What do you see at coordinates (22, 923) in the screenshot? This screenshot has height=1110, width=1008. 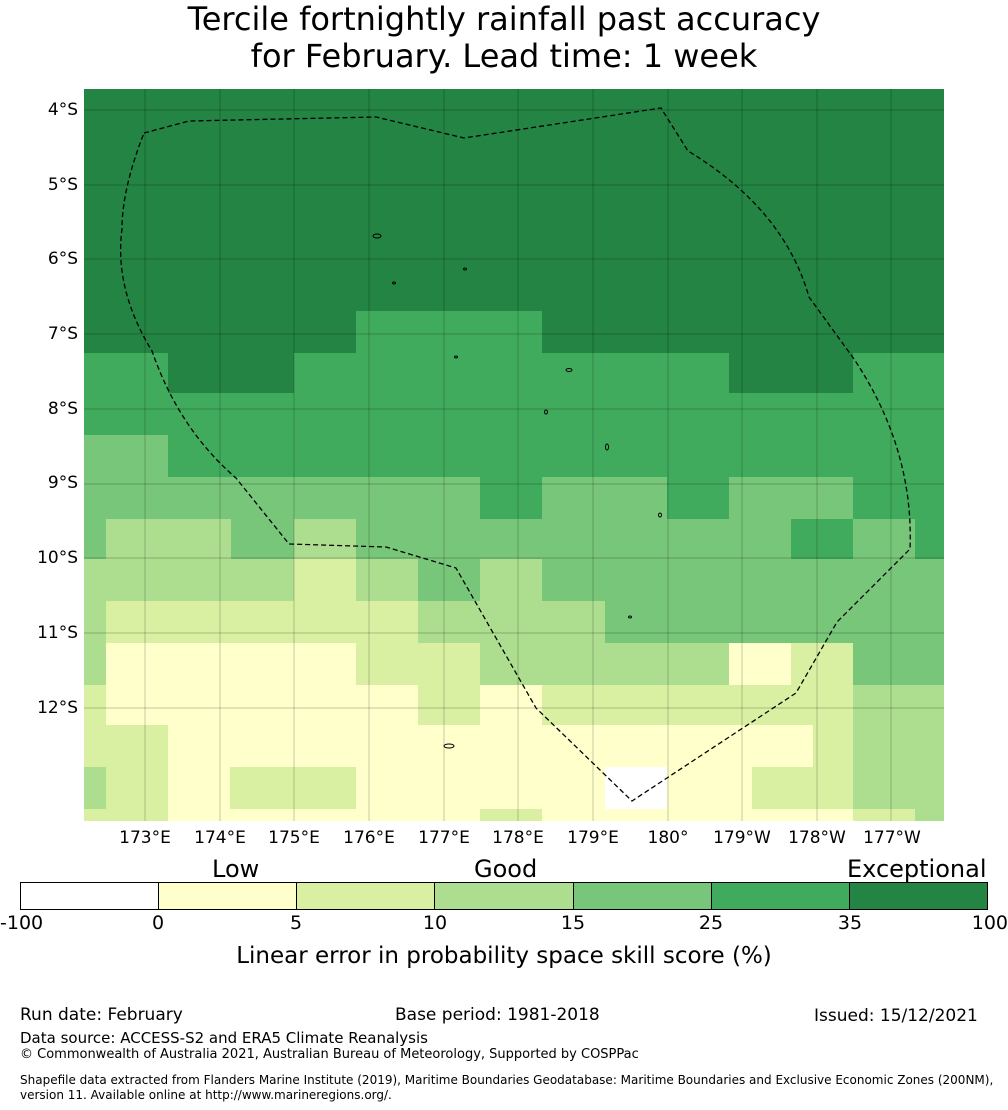 I see `colorbar-tick-label: -100` at bounding box center [22, 923].